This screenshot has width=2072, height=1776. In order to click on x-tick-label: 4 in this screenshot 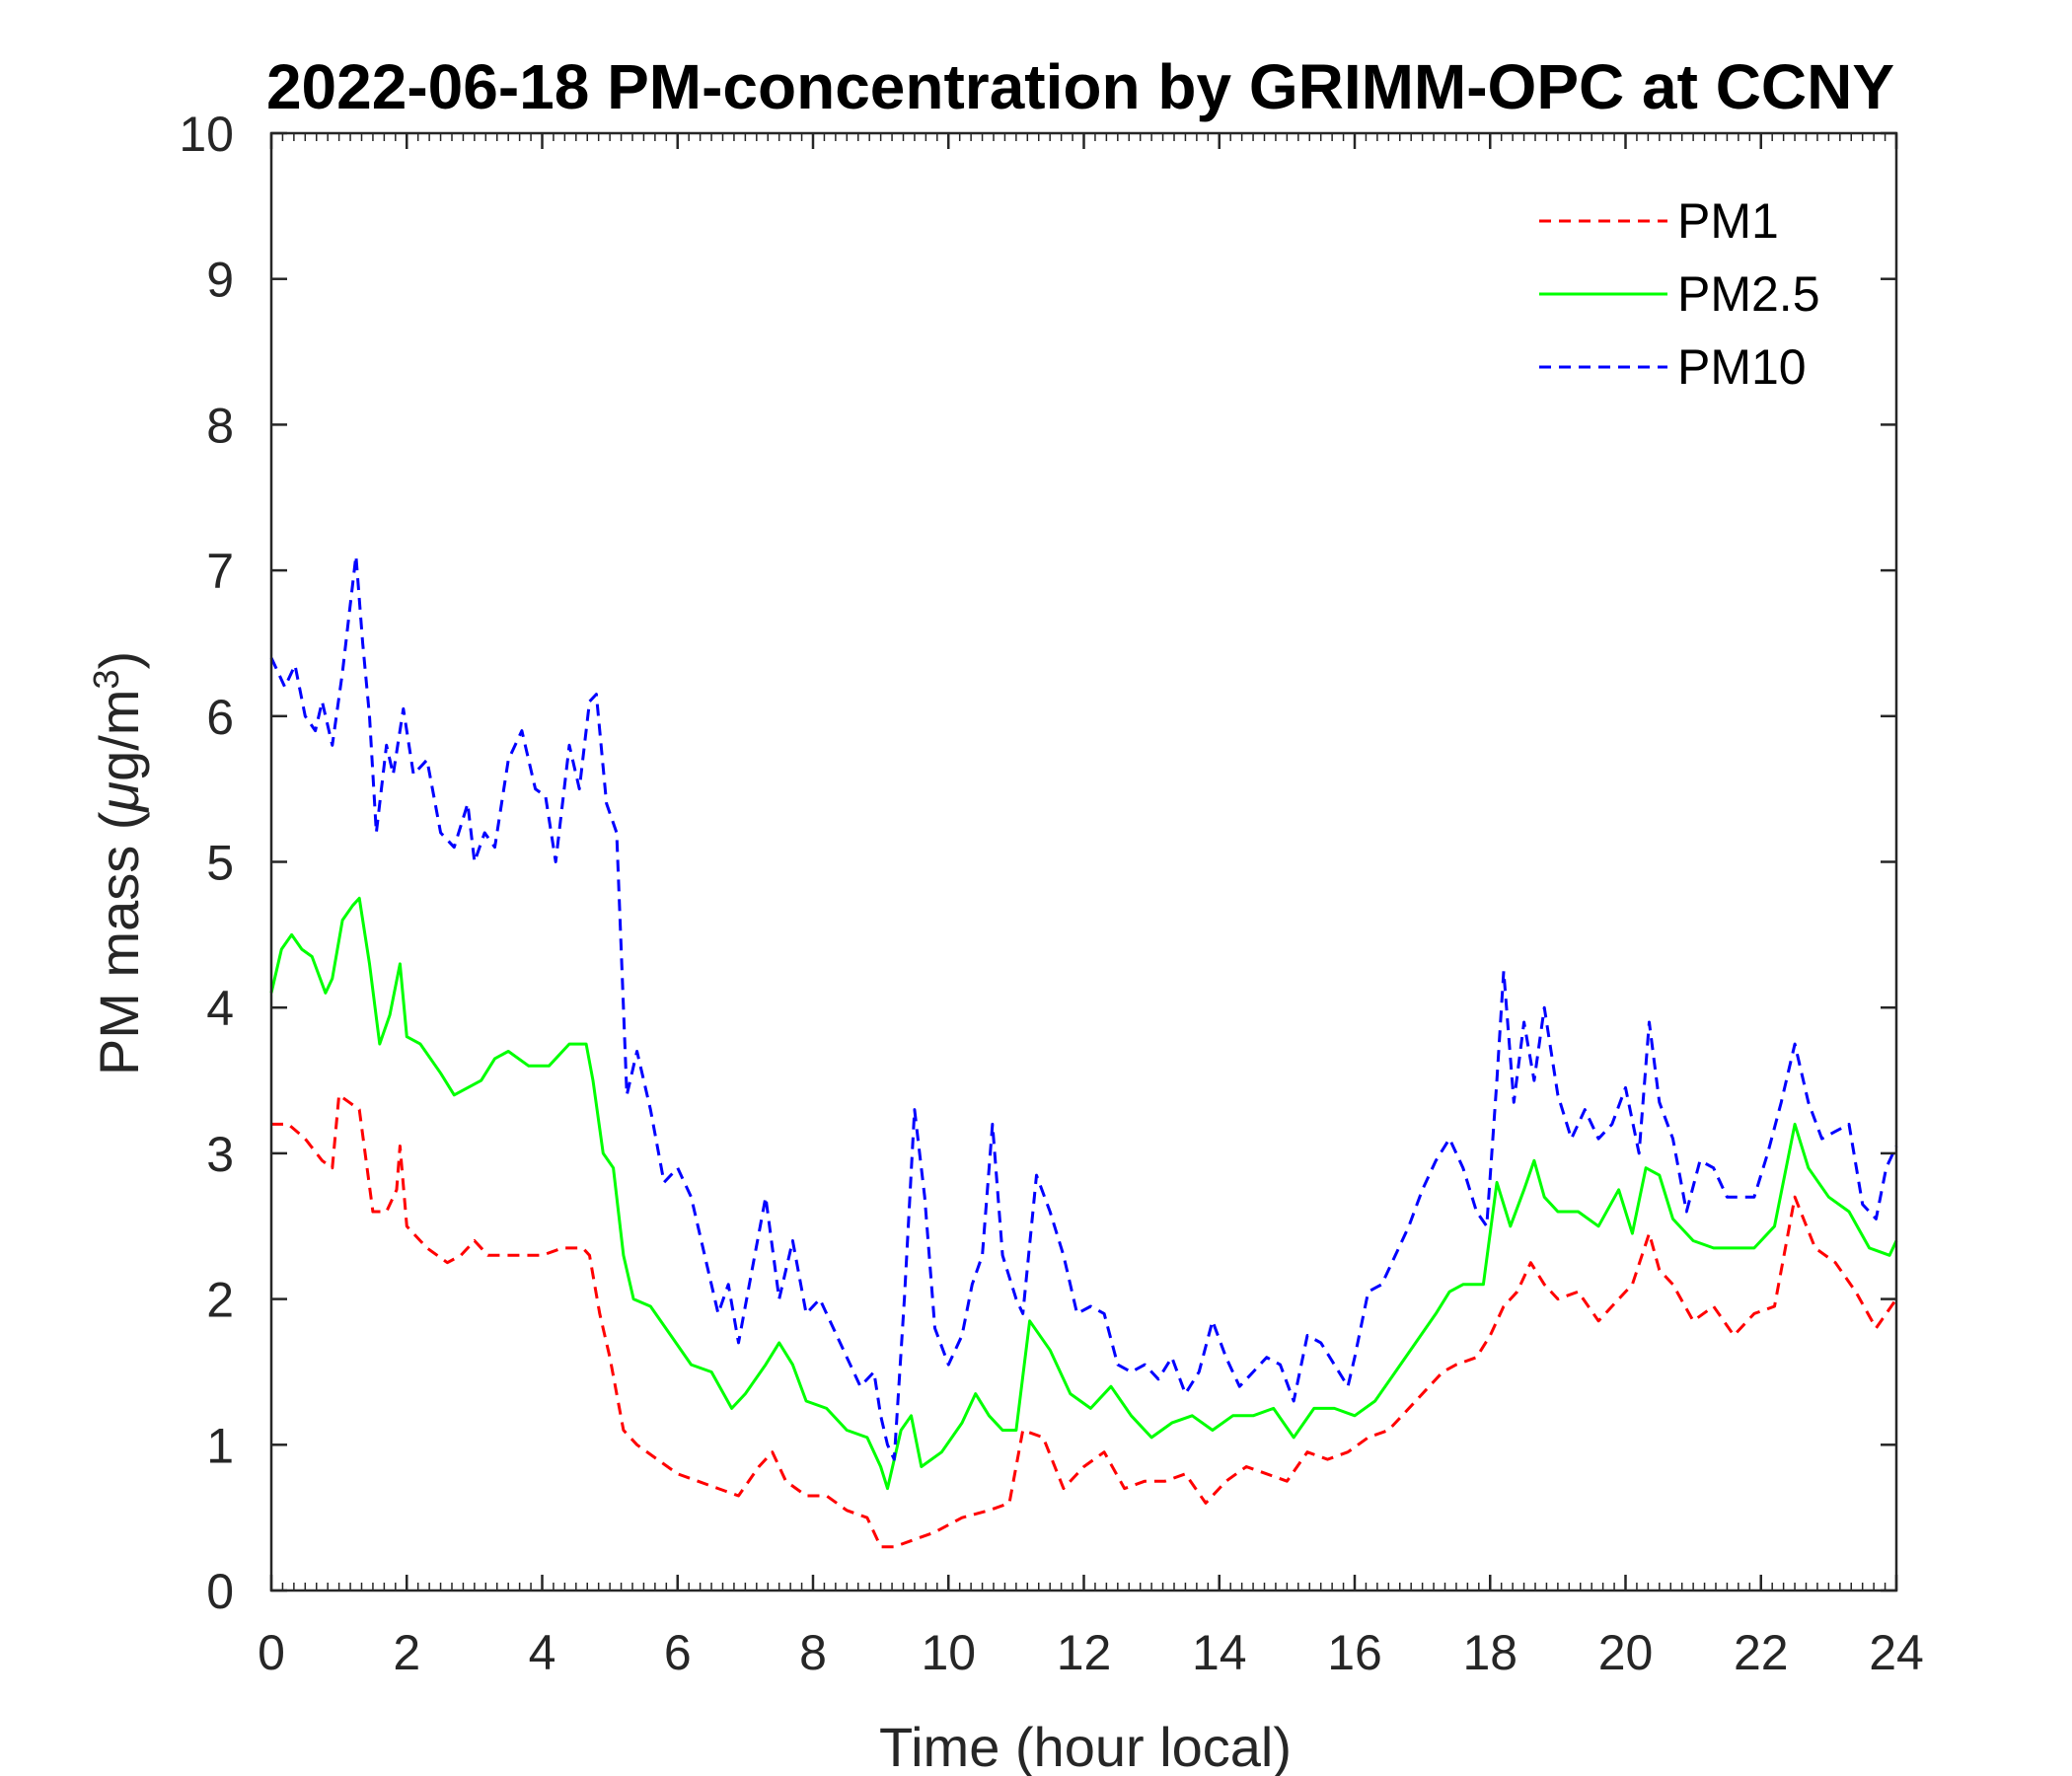, I will do `click(543, 1653)`.